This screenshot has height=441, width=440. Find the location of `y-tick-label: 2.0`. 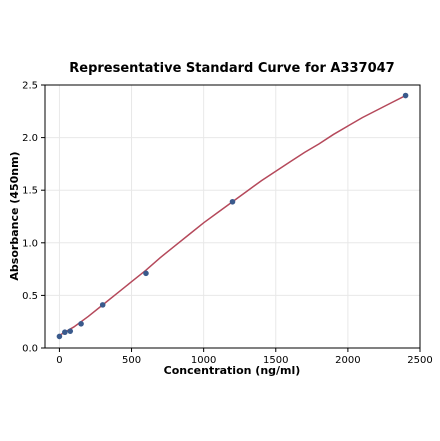

y-tick-label: 2.0 is located at coordinates (30, 138).